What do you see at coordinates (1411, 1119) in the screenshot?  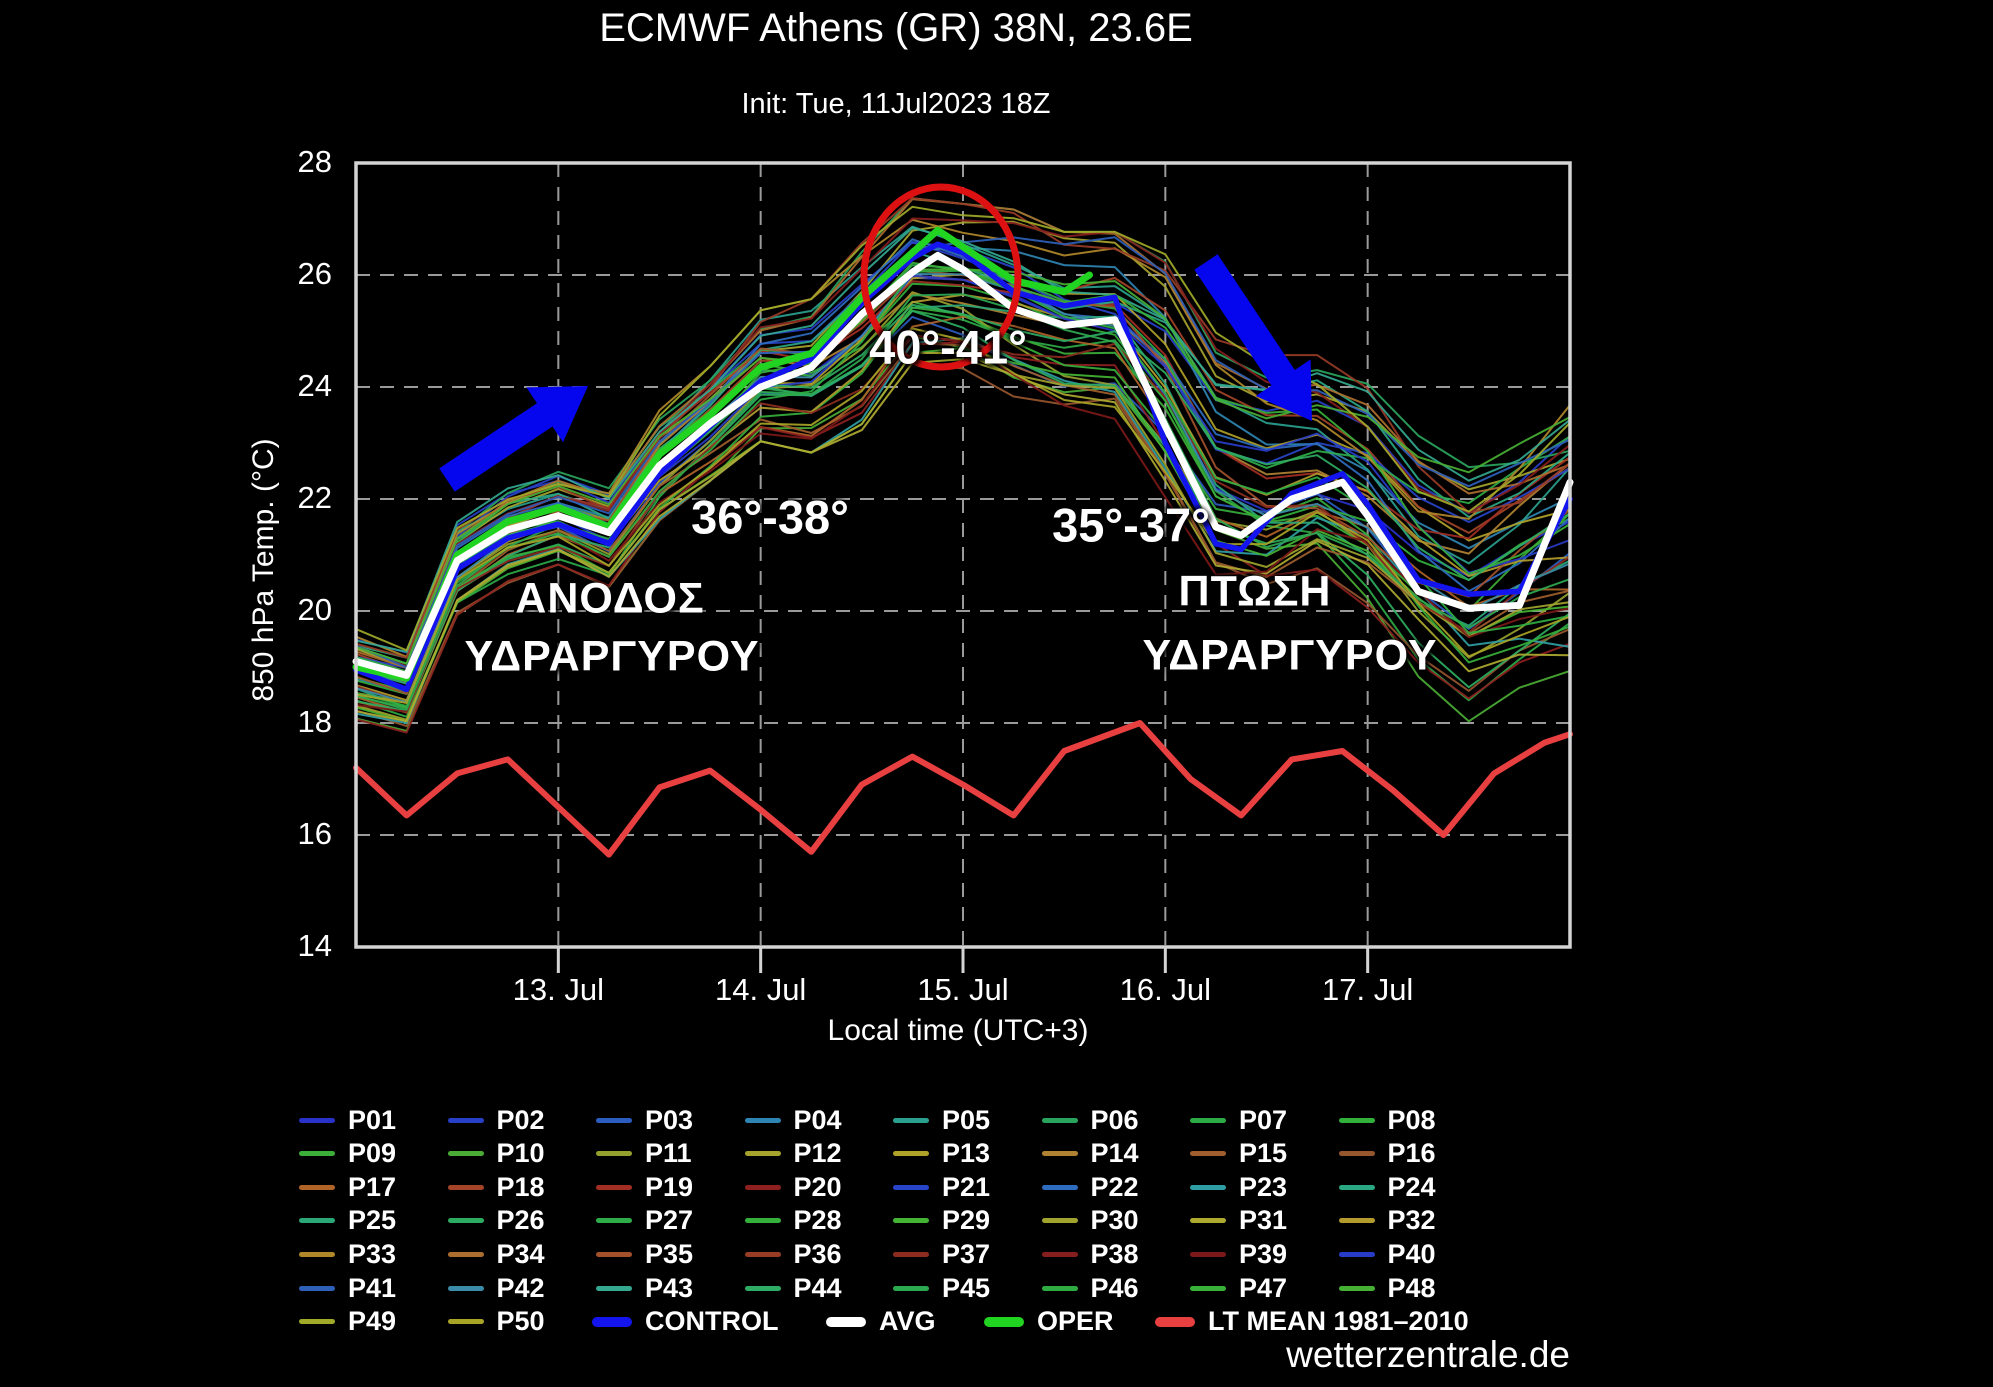 I see `legend-label-P08: P08` at bounding box center [1411, 1119].